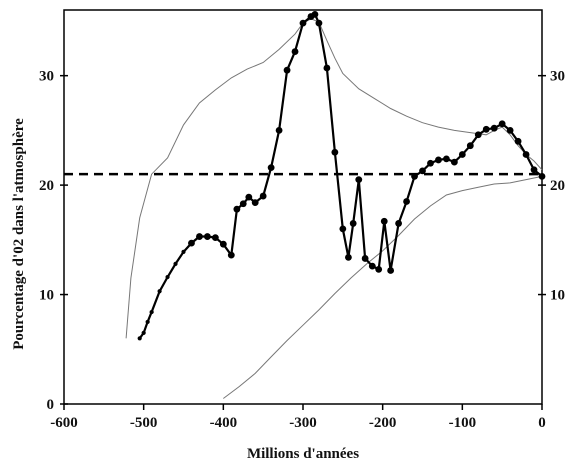  Describe the element at coordinates (303, 423) in the screenshot. I see `x-tick-label: -300` at that location.